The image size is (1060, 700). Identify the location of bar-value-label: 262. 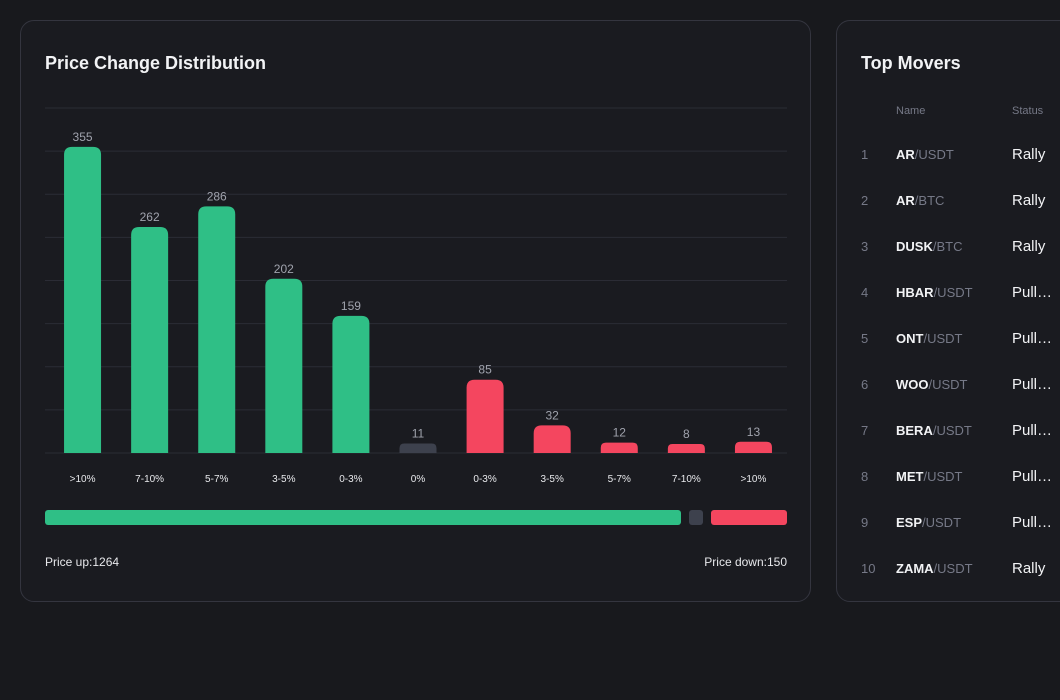
(150, 217).